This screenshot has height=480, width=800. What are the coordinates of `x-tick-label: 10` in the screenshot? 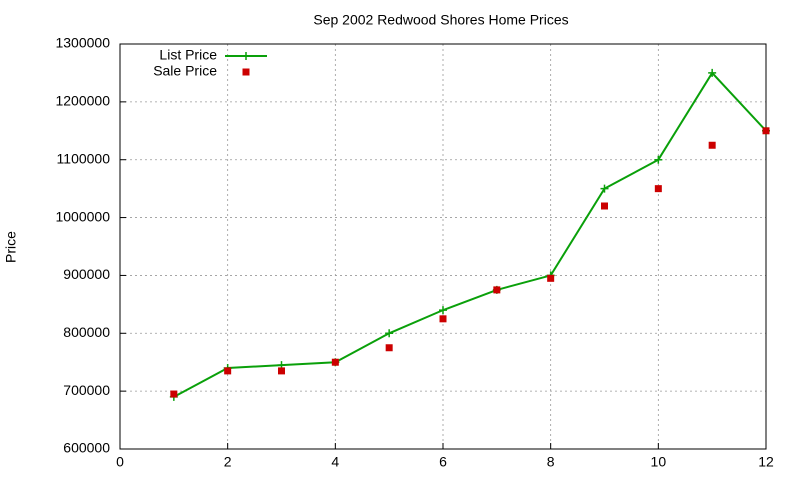 It's located at (659, 462).